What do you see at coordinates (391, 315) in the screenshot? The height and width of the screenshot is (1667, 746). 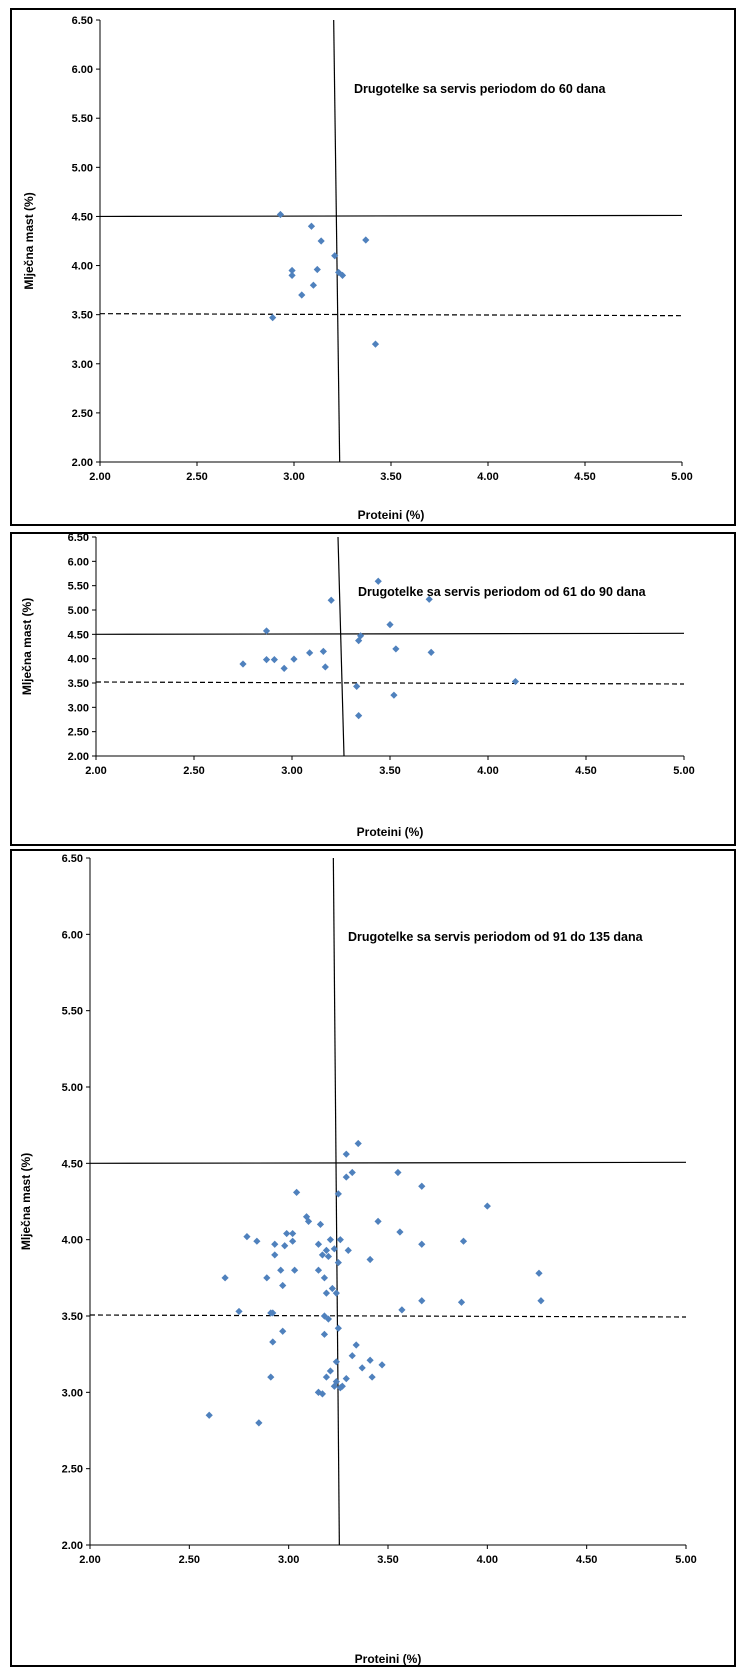 I see `horizontal-dashed-reference-line` at bounding box center [391, 315].